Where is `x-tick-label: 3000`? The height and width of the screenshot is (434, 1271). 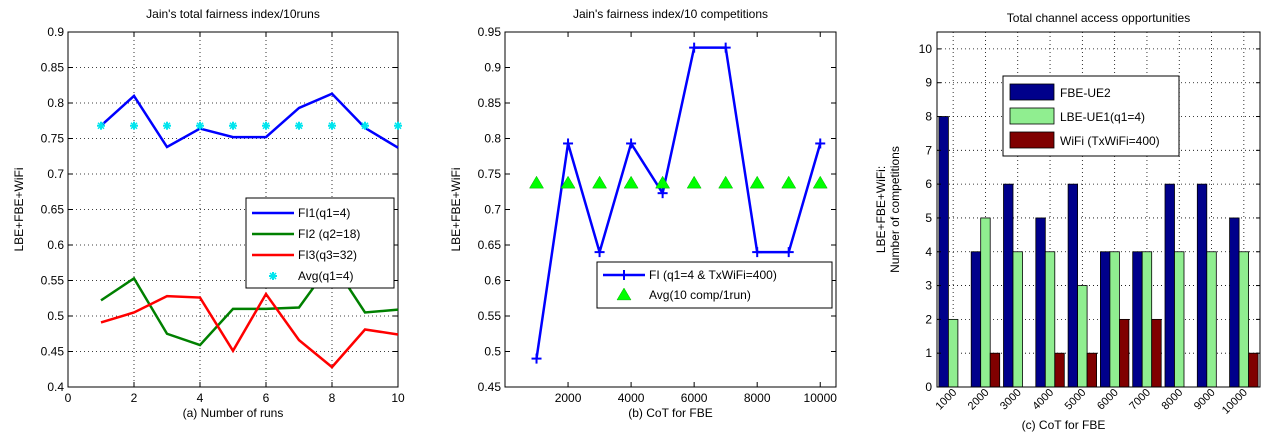 x-tick-label: 3000 is located at coordinates (1011, 400).